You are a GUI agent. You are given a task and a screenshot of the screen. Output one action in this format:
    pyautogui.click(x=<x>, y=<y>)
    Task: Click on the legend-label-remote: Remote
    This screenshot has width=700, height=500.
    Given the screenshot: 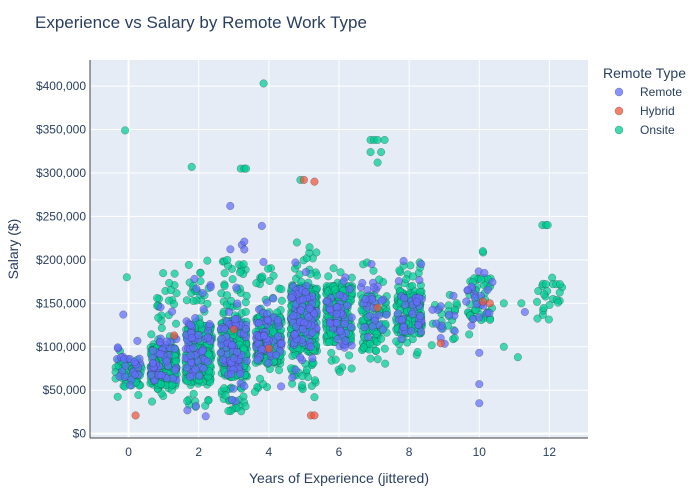 What is the action you would take?
    pyautogui.click(x=661, y=92)
    